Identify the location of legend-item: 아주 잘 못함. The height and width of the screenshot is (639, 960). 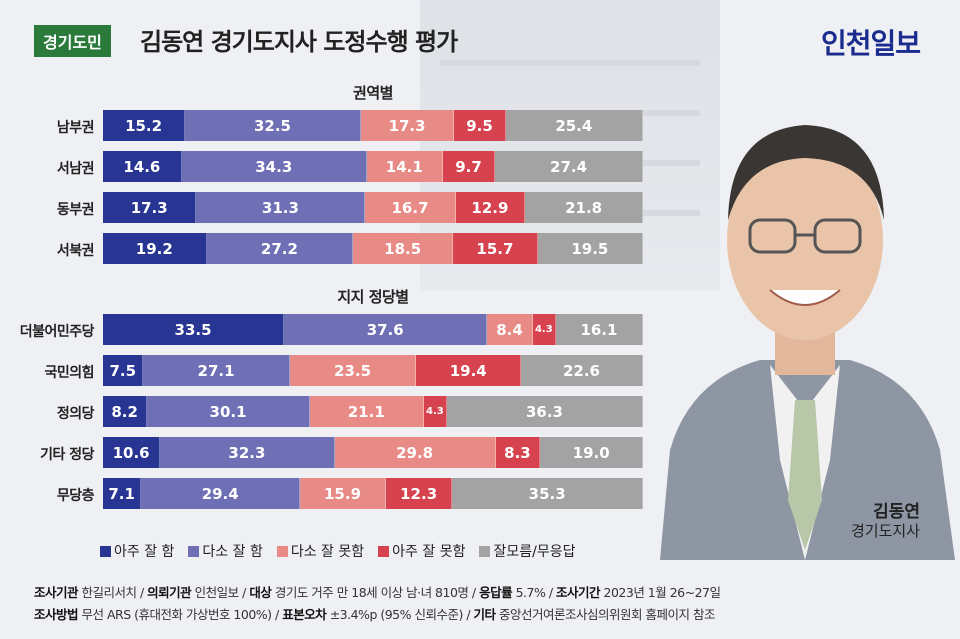
(421, 551).